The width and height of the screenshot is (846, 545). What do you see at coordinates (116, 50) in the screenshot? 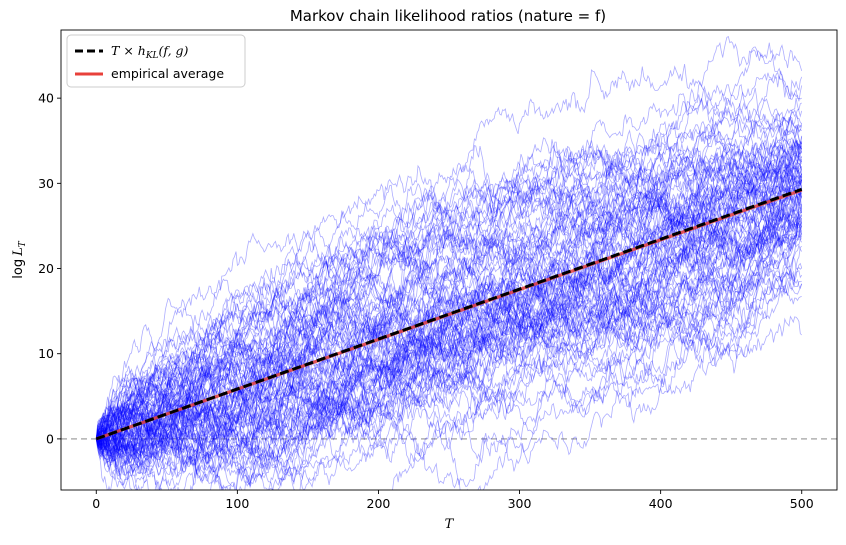
I see `legend-theory-t: T` at bounding box center [116, 50].